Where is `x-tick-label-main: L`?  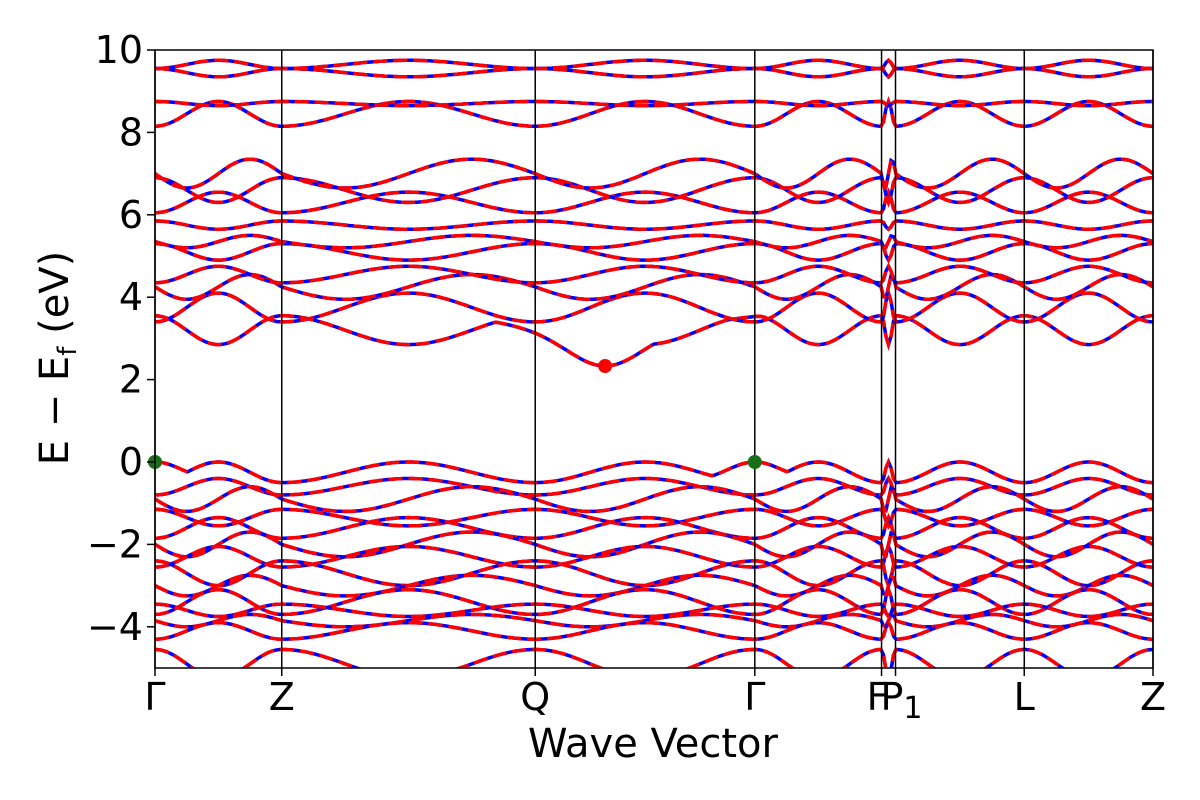
x-tick-label-main: L is located at coordinates (1024, 697).